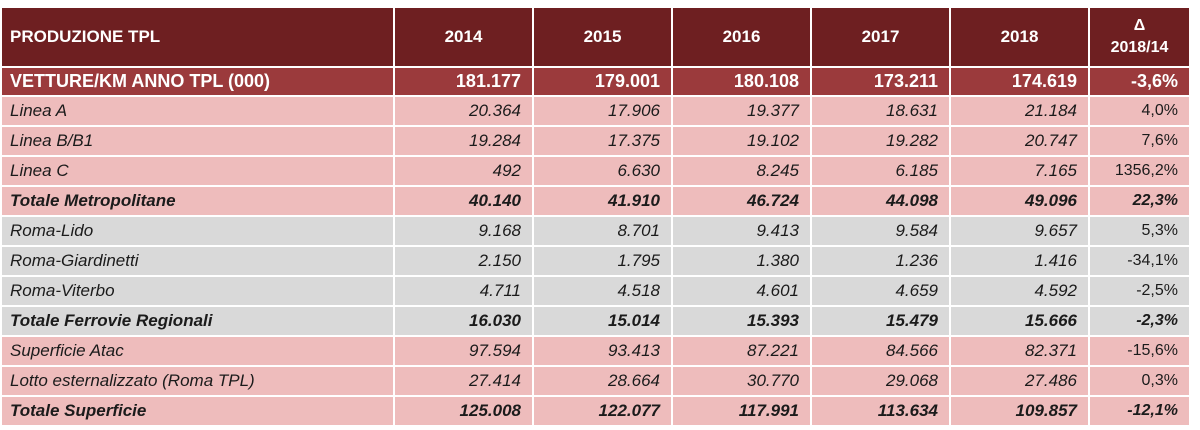 This screenshot has width=1200, height=430. What do you see at coordinates (1020, 382) in the screenshot?
I see `cell-2018: 27.486` at bounding box center [1020, 382].